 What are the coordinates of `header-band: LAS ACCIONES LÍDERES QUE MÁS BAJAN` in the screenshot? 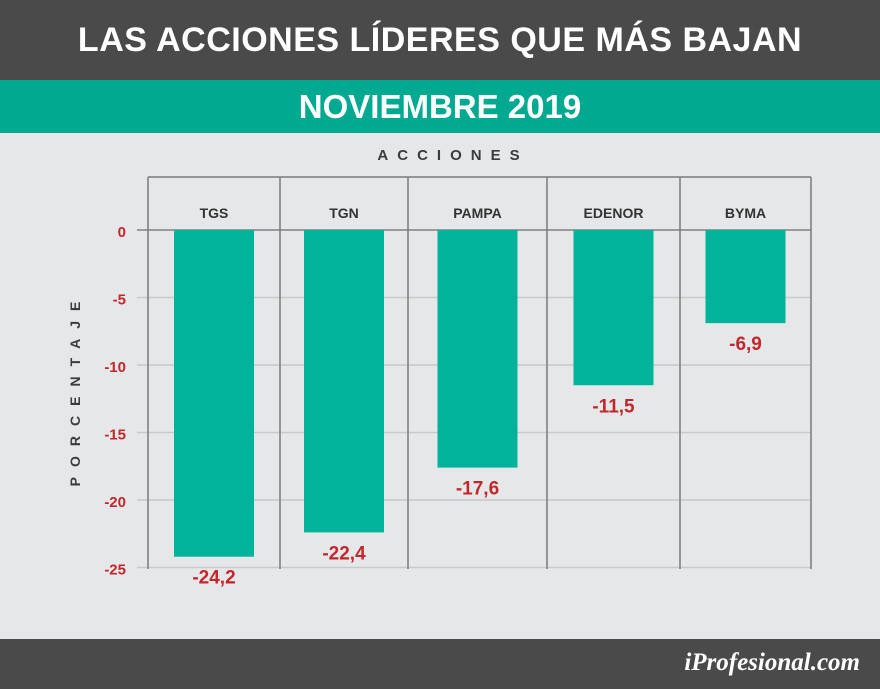 It's located at (440, 40).